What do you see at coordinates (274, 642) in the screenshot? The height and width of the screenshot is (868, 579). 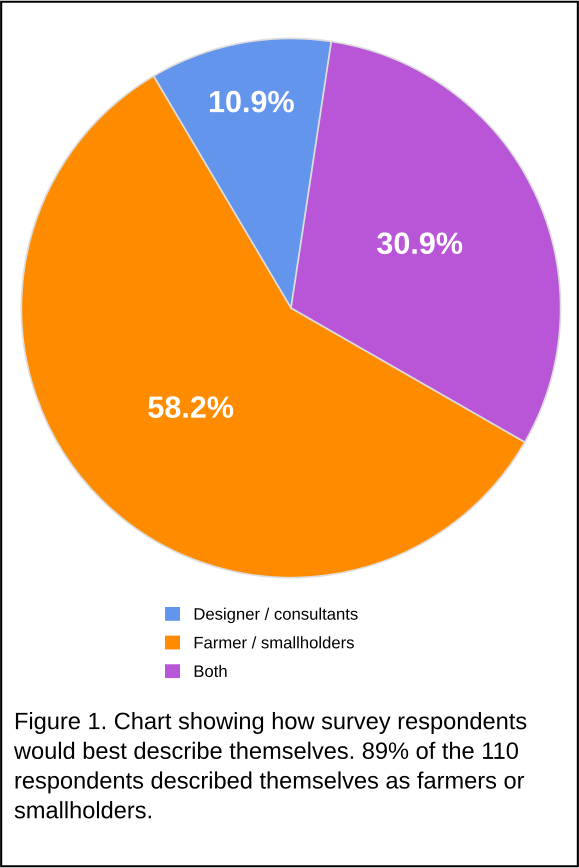 I see `legend-label: Farmer / smallholders` at bounding box center [274, 642].